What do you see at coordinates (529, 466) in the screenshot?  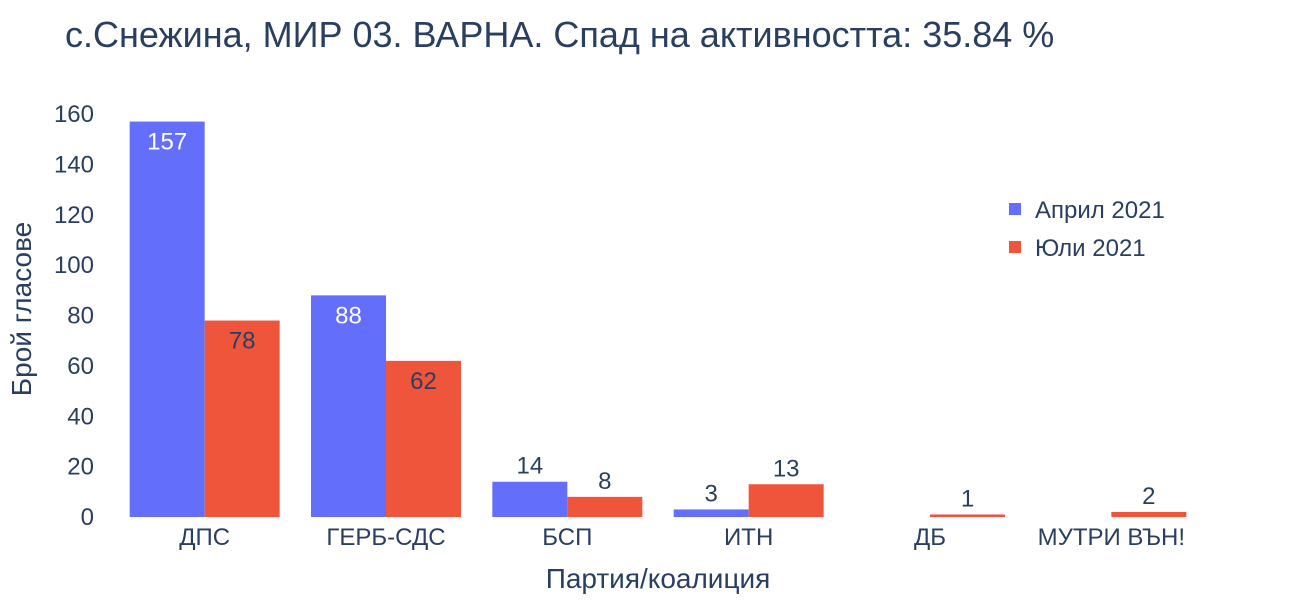 I see `bar-value-label: 14` at bounding box center [529, 466].